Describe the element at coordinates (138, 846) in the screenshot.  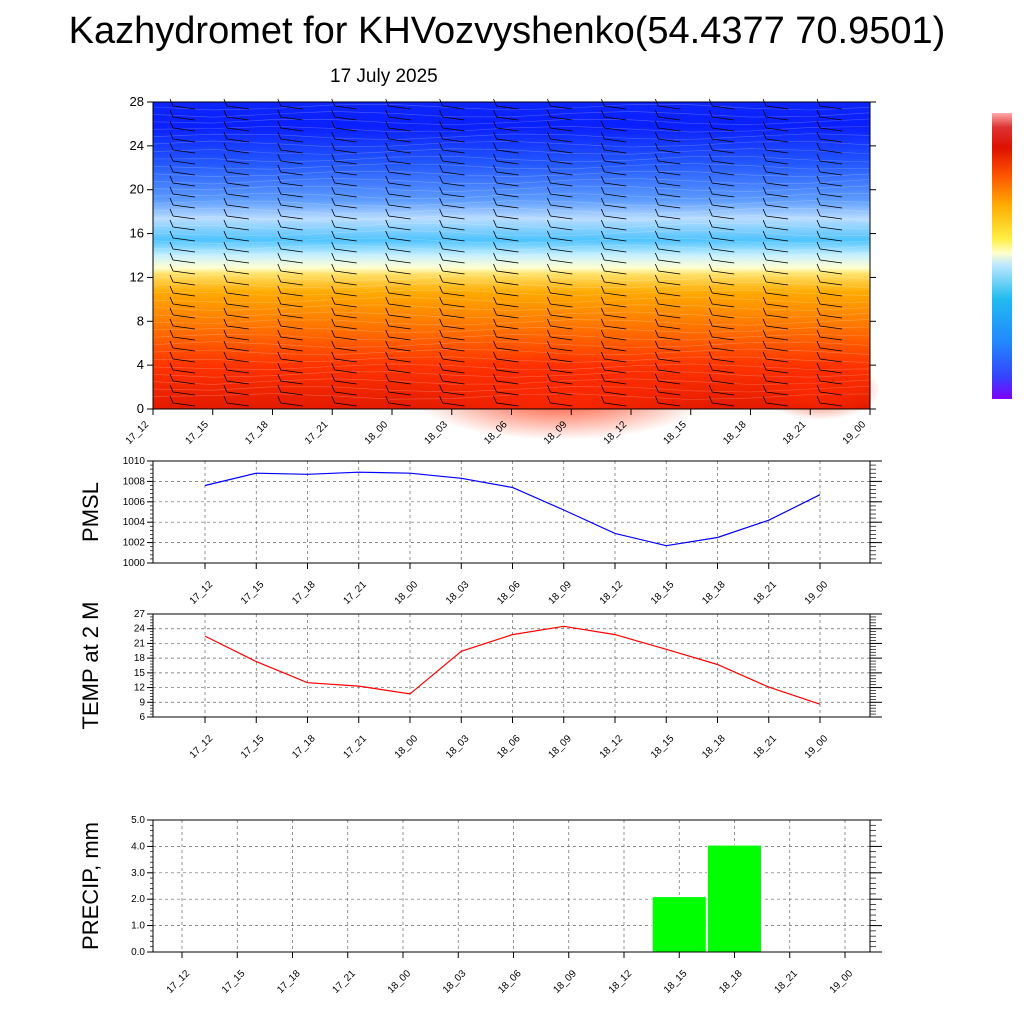
I see `y-tick-label: 4.0` at that location.